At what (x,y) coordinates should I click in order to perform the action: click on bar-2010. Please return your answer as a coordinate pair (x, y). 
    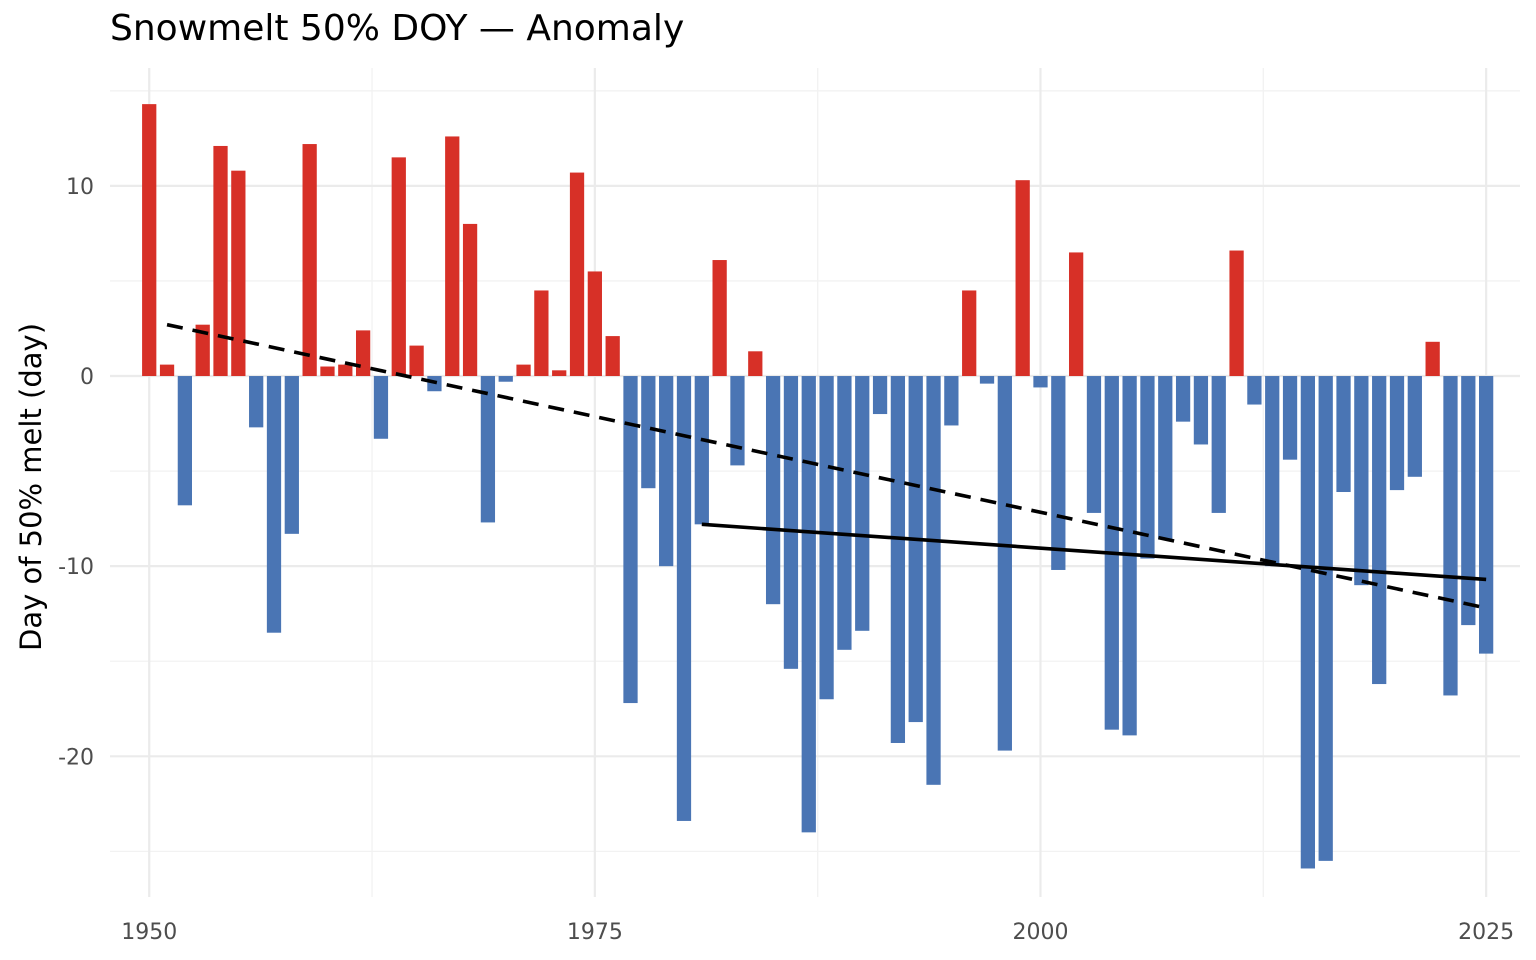
    Looking at the image, I should click on (1218, 444).